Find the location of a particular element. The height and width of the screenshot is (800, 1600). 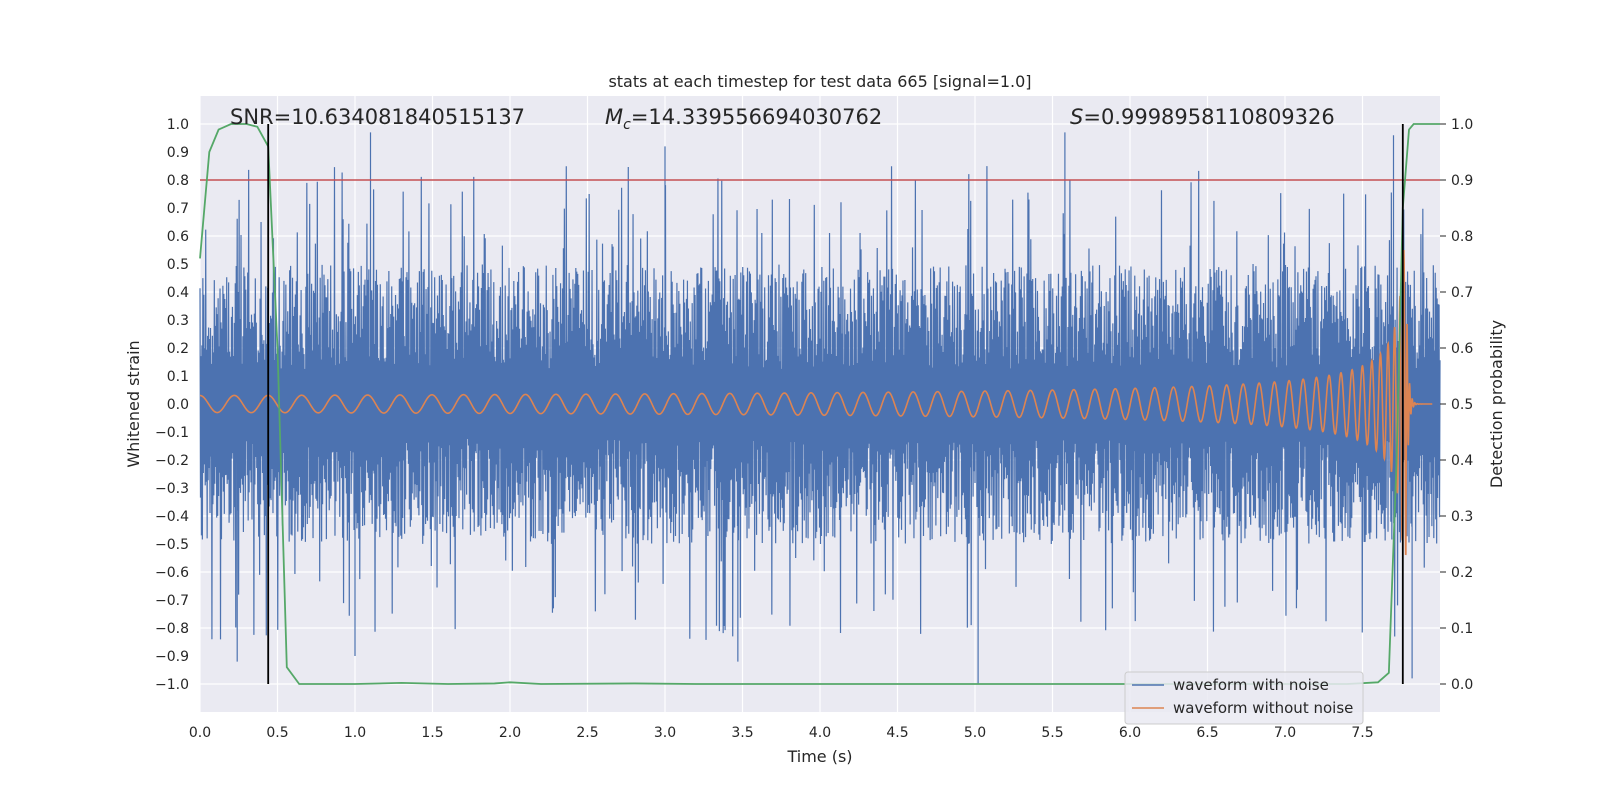

y-tick-label: −0.5 is located at coordinates (172, 545).